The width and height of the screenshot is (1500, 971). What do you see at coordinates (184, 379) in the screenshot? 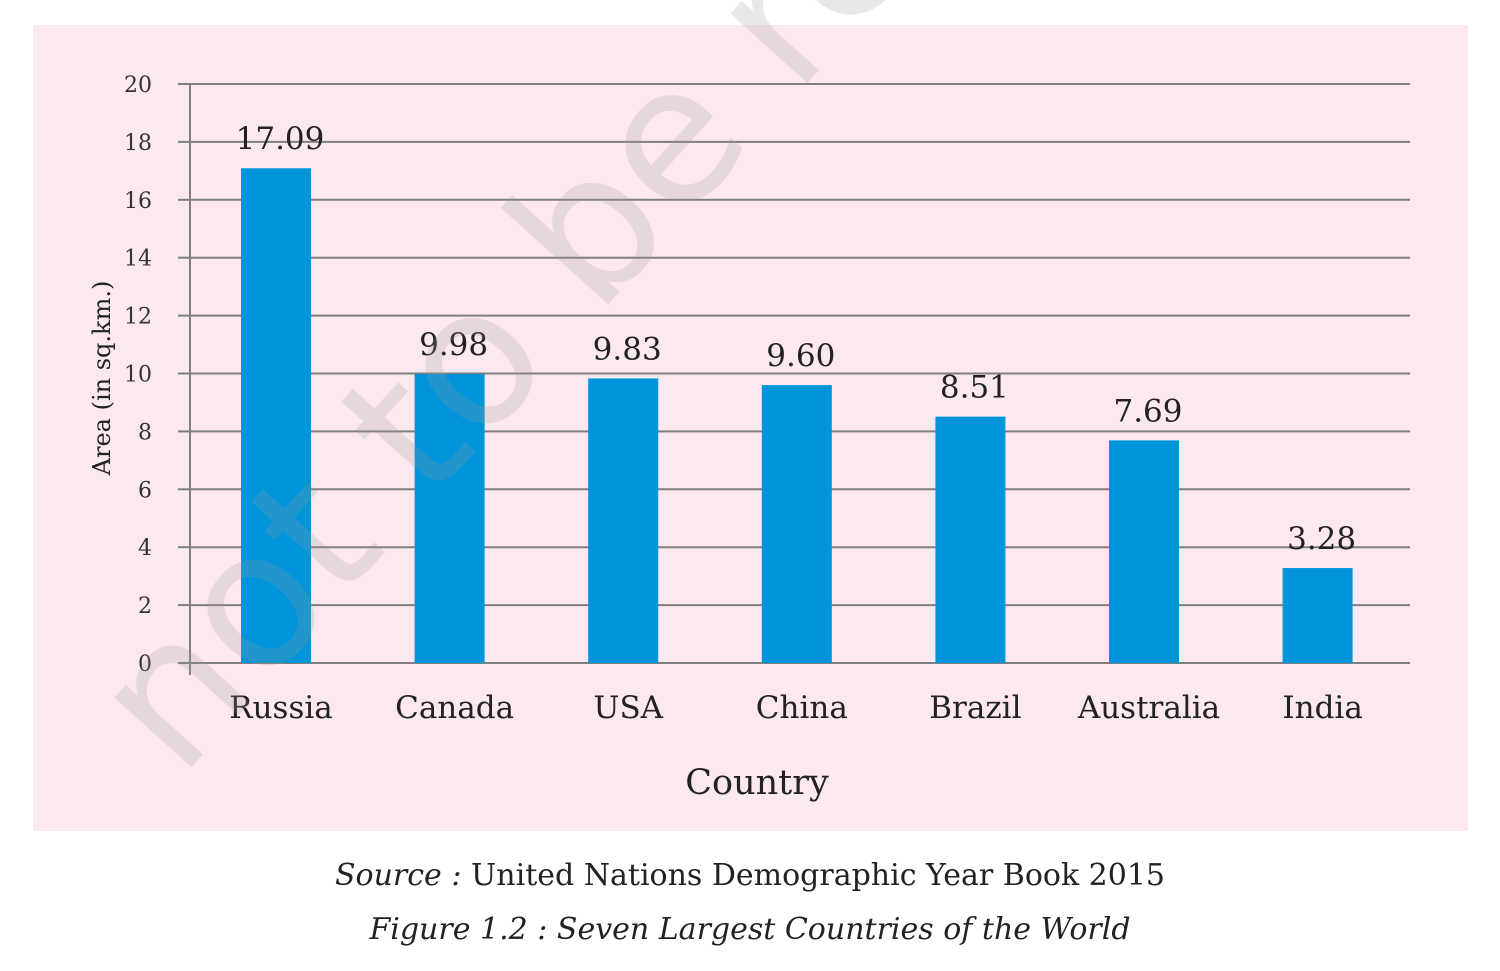
I see `axes` at bounding box center [184, 379].